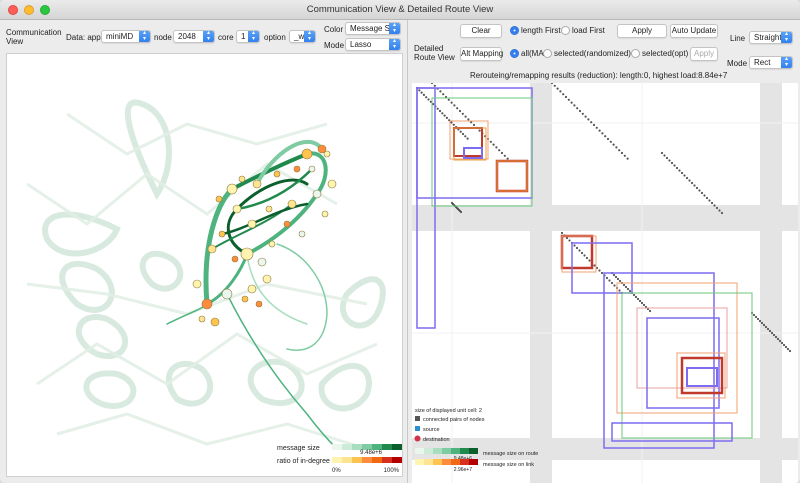 The image size is (800, 483). I want to click on pairs-swatch, so click(417, 418).